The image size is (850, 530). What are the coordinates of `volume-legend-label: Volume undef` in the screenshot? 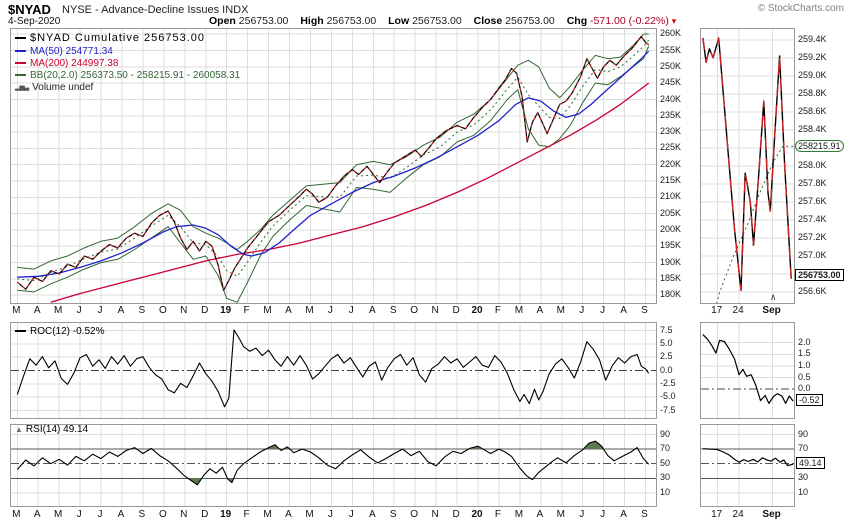 It's located at (63, 87).